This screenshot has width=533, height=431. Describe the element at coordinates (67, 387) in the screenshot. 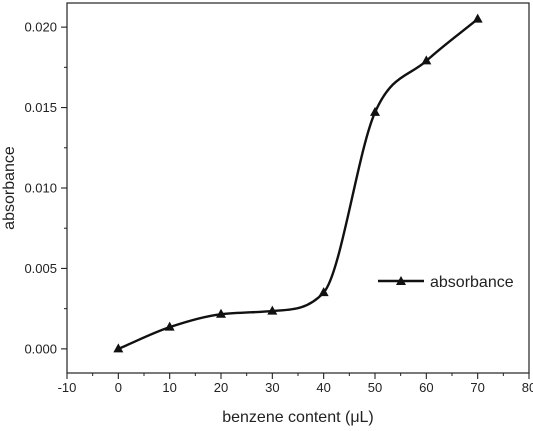

I see `x-tick-label: -10` at that location.